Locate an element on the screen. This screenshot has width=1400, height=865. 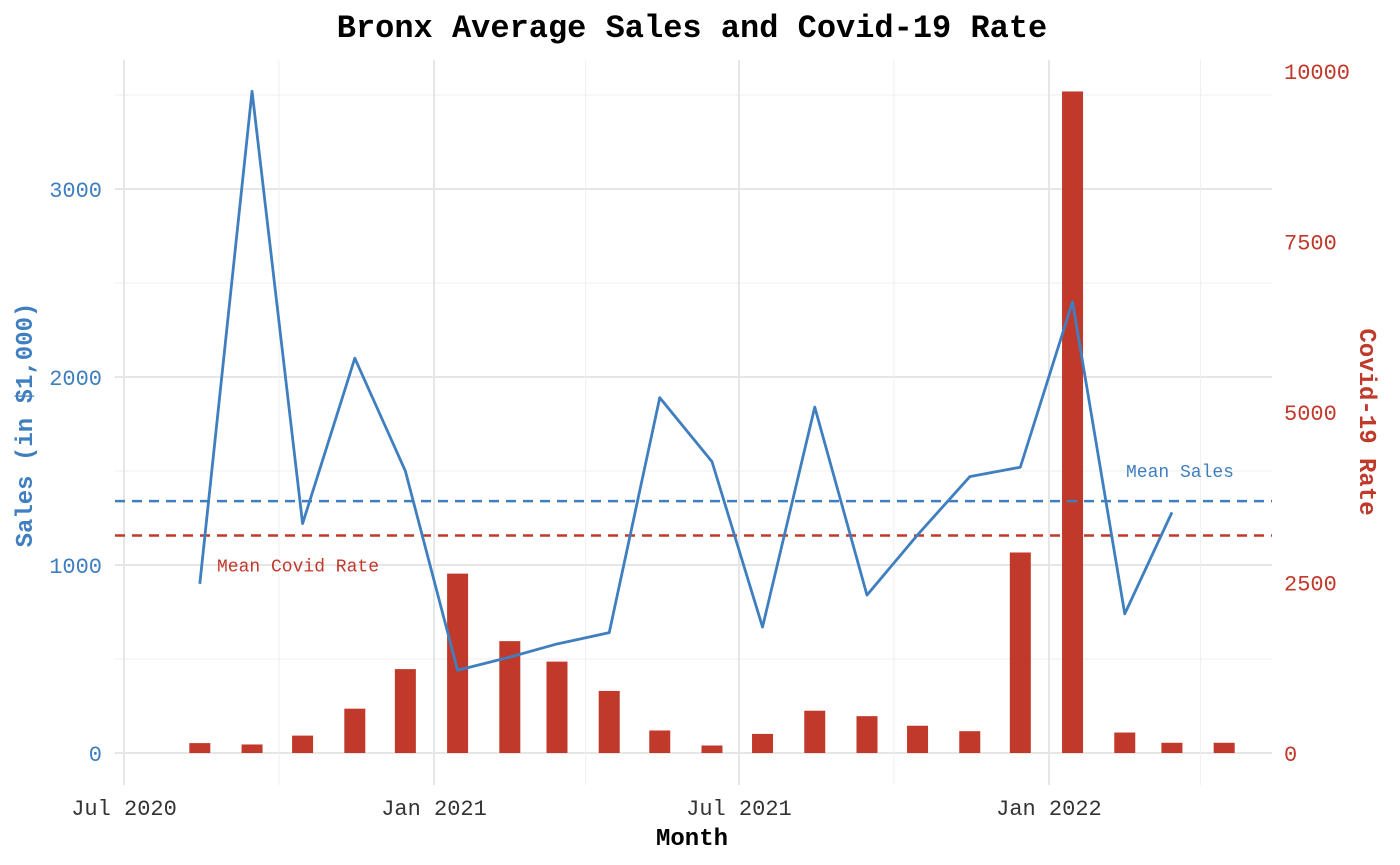
x-axis-label: Month is located at coordinates (692, 839).